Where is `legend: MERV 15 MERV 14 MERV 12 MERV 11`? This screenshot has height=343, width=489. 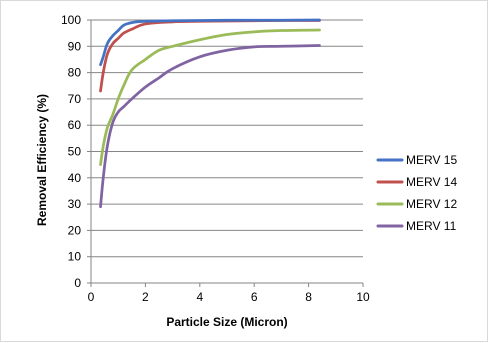
legend: MERV 15 MERV 14 MERV 12 MERV 11 is located at coordinates (416, 193).